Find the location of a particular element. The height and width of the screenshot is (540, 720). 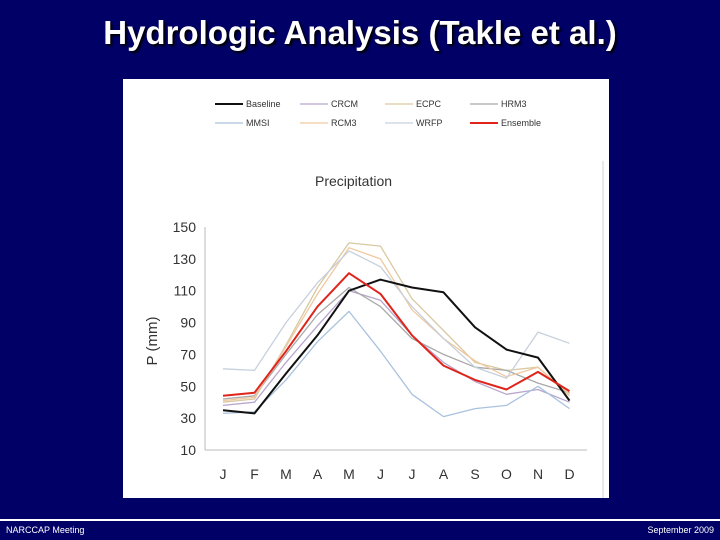

y-tick-label: 90 is located at coordinates (188, 323).